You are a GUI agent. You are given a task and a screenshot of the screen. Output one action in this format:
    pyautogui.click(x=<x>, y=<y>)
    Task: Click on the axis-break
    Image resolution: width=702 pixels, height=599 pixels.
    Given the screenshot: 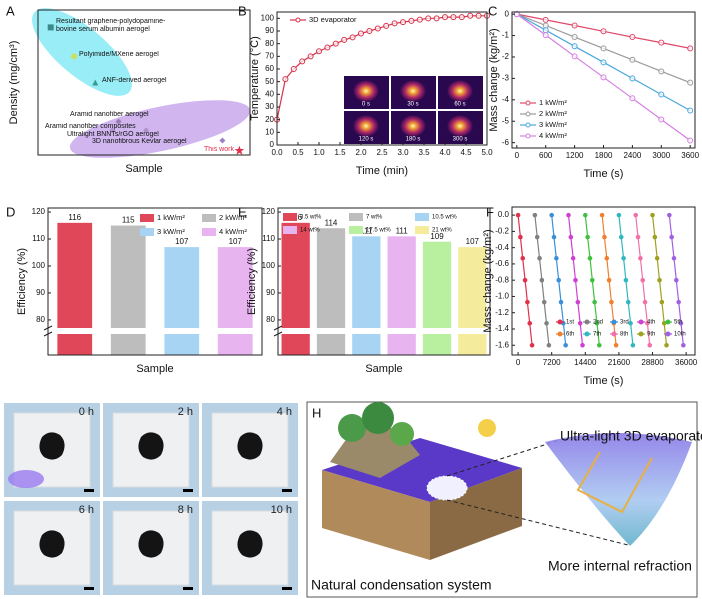 What is the action you would take?
    pyautogui.click(x=381, y=331)
    